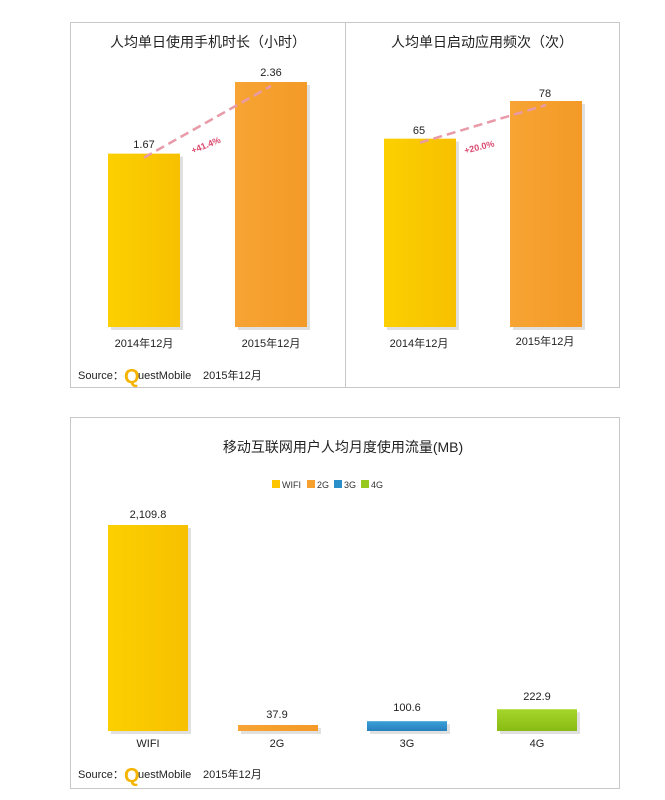 Image resolution: width=665 pixels, height=800 pixels. Describe the element at coordinates (147, 744) in the screenshot. I see `chart3-xtick-0: WIFI` at that location.